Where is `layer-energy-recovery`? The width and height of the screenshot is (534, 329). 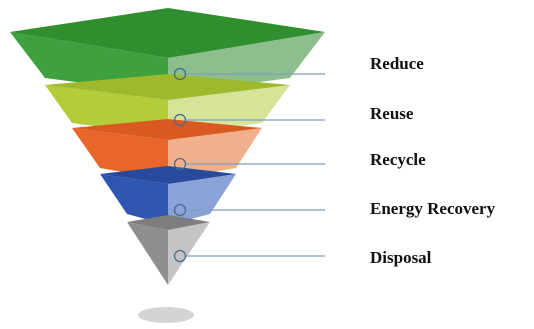 layer-energy-recovery is located at coordinates (168, 195).